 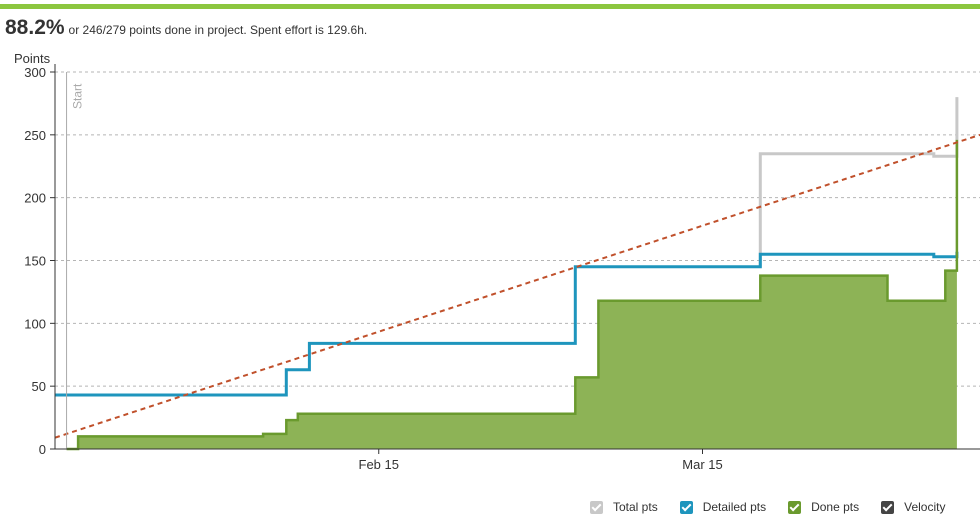 What do you see at coordinates (379, 464) in the screenshot?
I see `x-tick-label: Feb 15` at bounding box center [379, 464].